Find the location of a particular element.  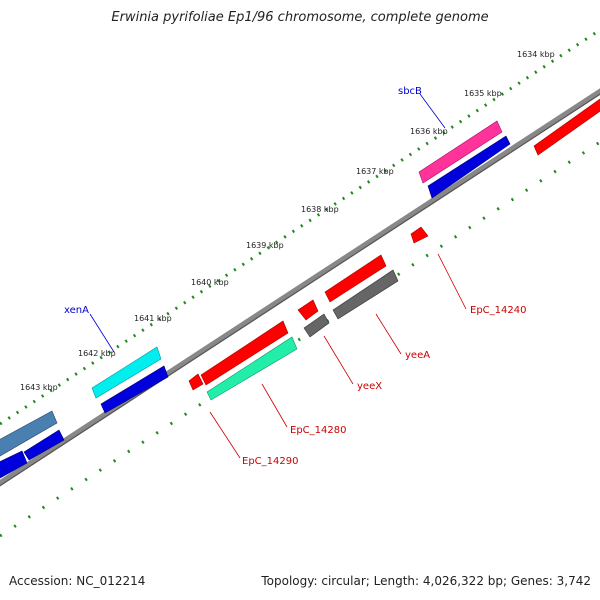

tick-label-1634: 1634 kbp is located at coordinates (536, 54).